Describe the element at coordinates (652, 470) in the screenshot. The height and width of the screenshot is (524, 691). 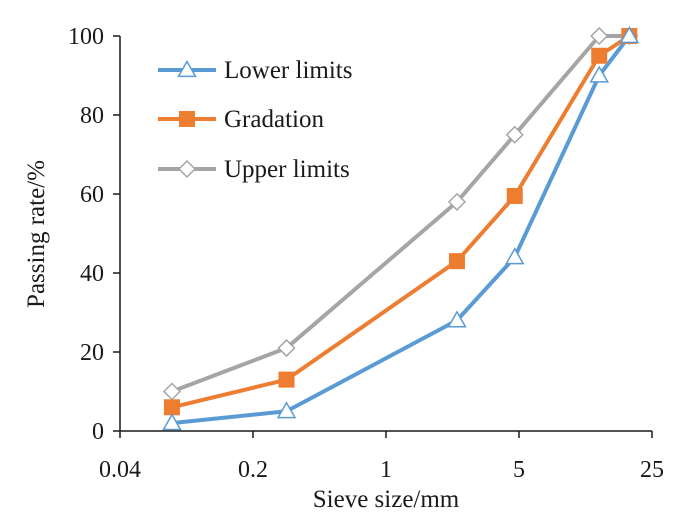
I see `x-tick-label: 25` at that location.